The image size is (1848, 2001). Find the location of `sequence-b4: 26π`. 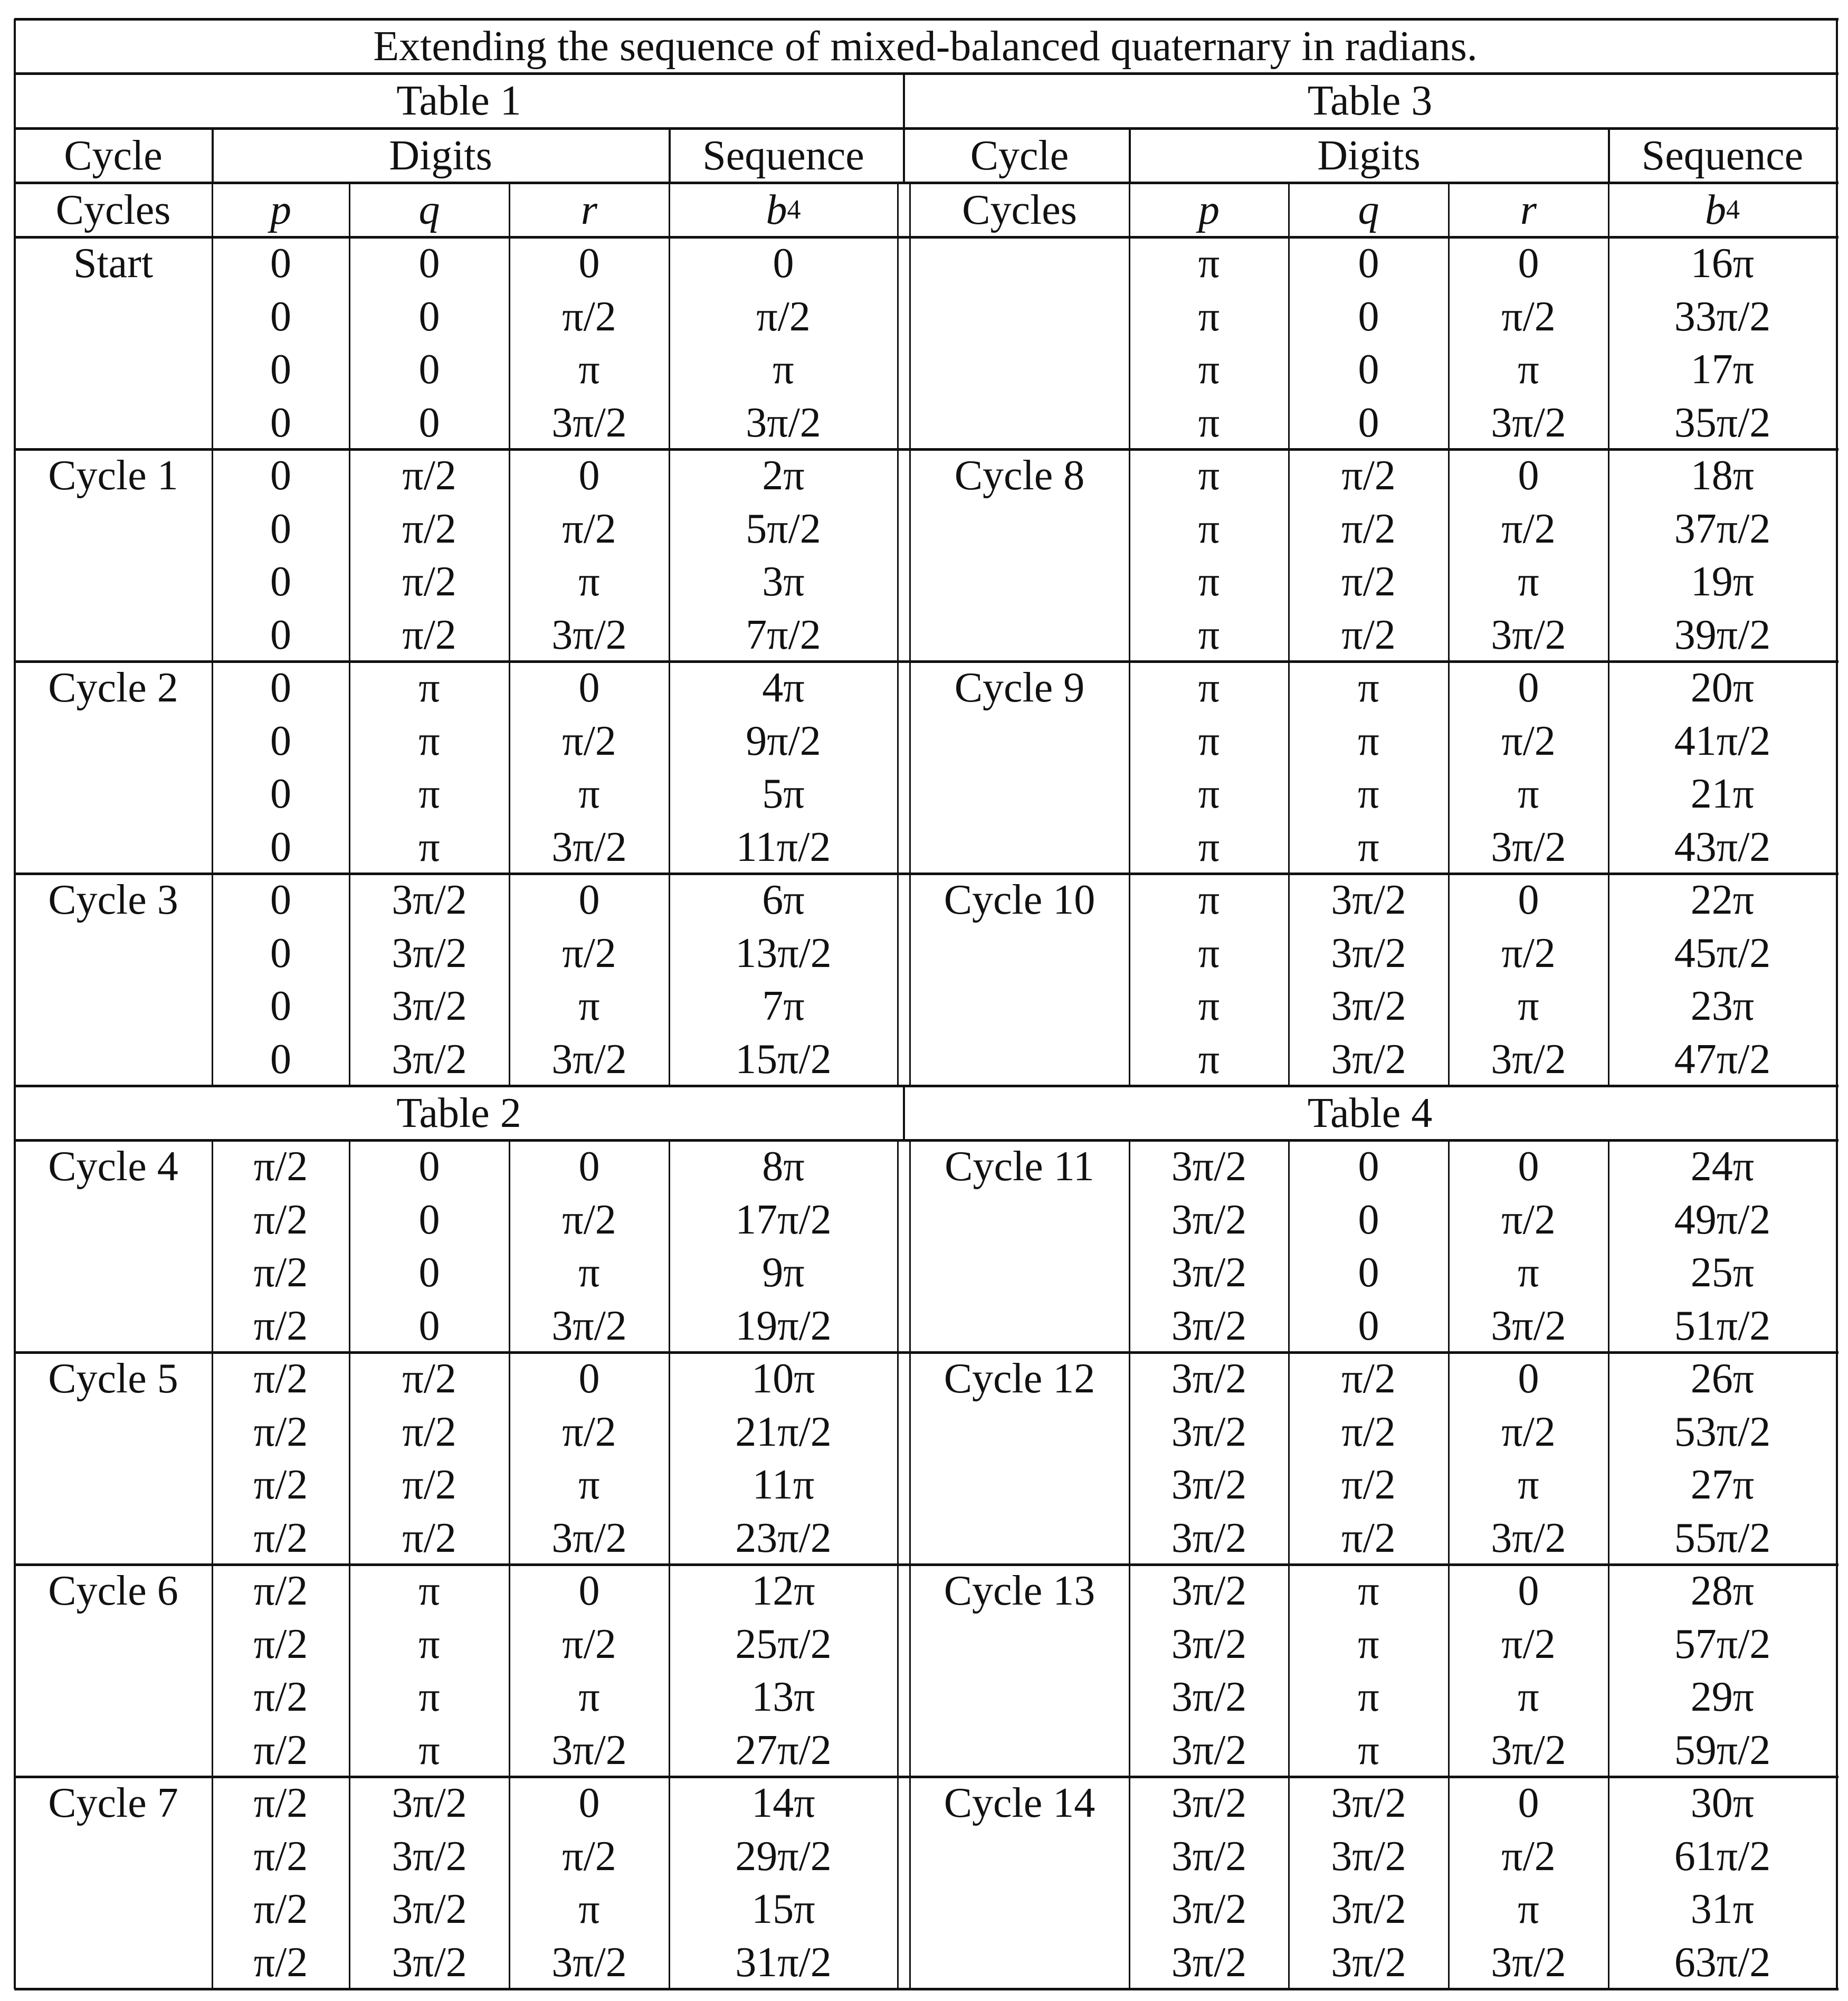

sequence-b4: 26π is located at coordinates (1722, 1378).